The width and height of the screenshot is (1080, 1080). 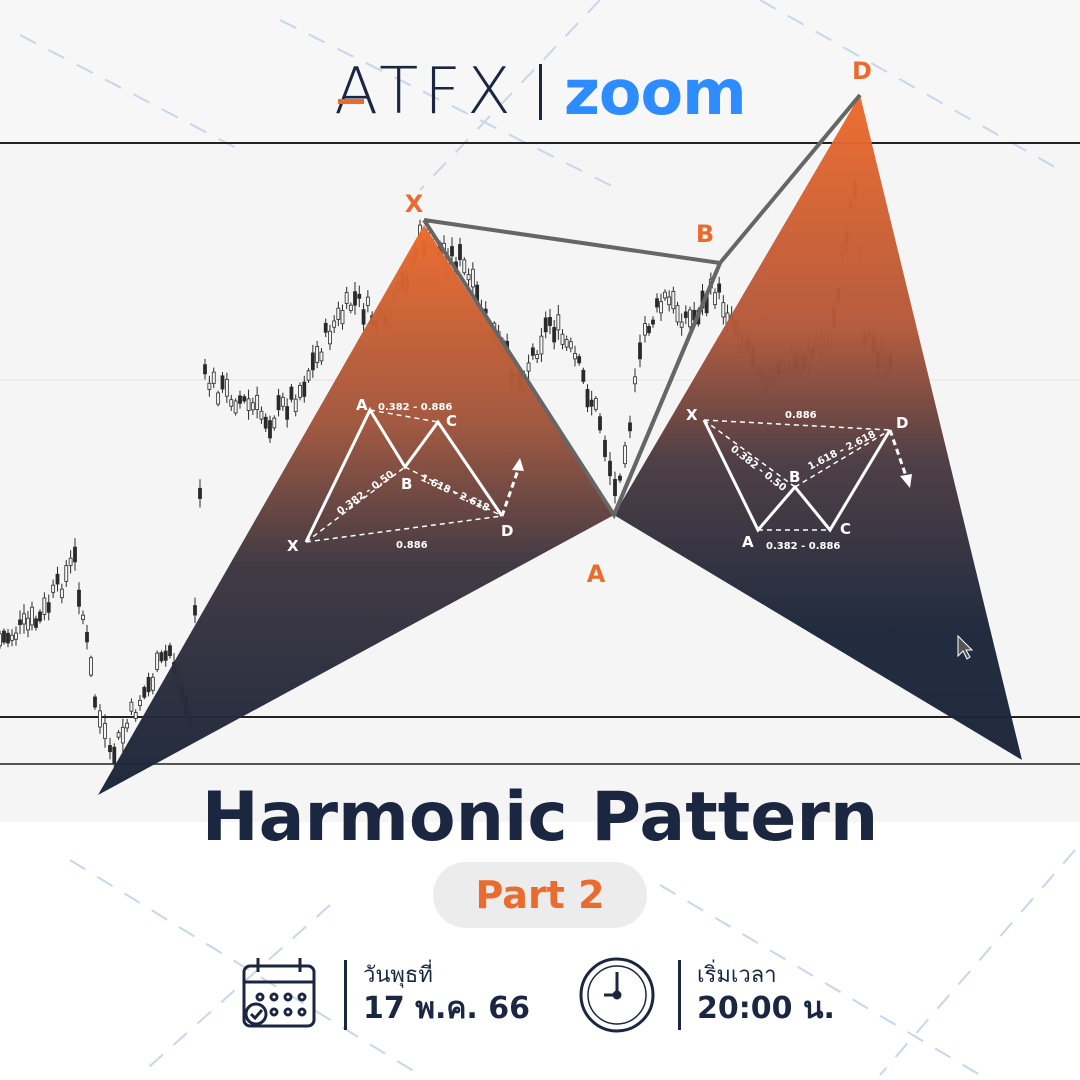 What do you see at coordinates (540, 92) in the screenshot?
I see `brand-divider` at bounding box center [540, 92].